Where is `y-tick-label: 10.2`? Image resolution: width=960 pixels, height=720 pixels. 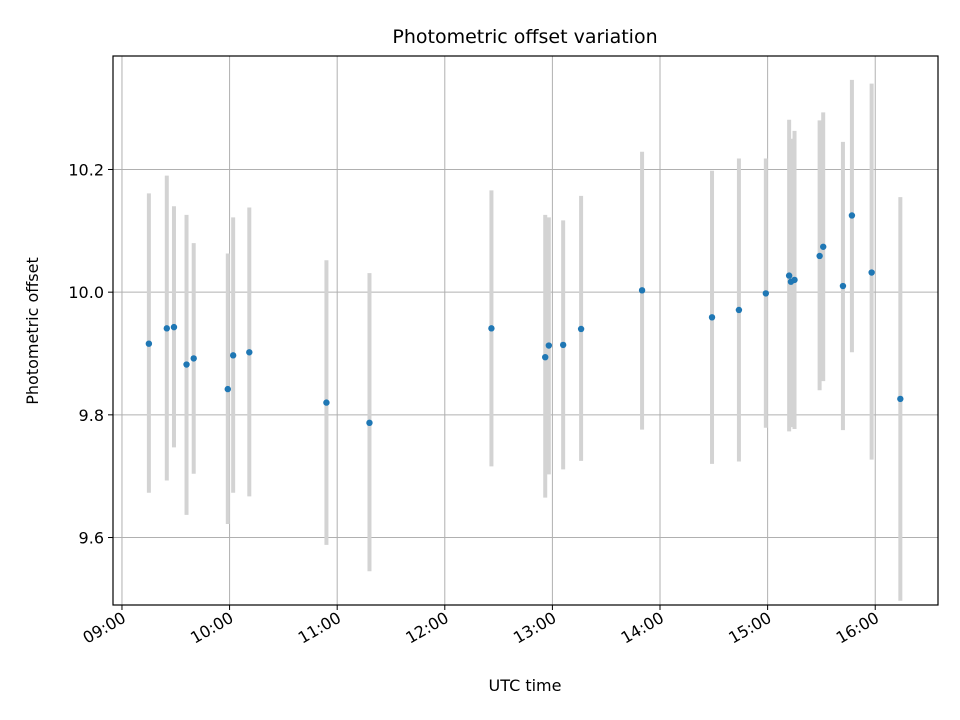 y-tick-label: 10.2 is located at coordinates (86, 169).